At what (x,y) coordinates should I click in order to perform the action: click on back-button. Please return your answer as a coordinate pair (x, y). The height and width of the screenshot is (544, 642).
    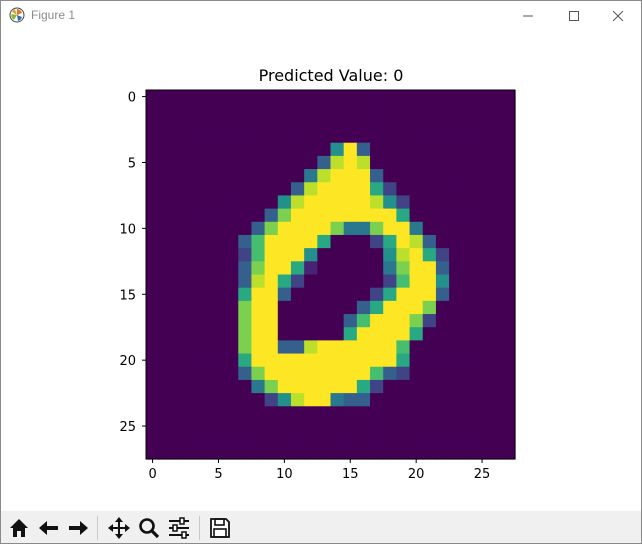
    Looking at the image, I should click on (49, 528).